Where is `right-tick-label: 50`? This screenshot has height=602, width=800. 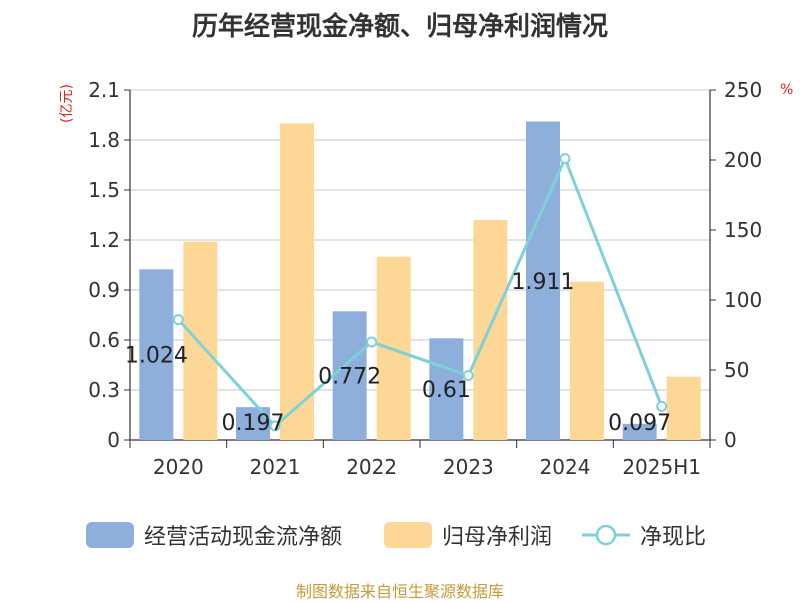
right-tick-label: 50 is located at coordinates (736, 370).